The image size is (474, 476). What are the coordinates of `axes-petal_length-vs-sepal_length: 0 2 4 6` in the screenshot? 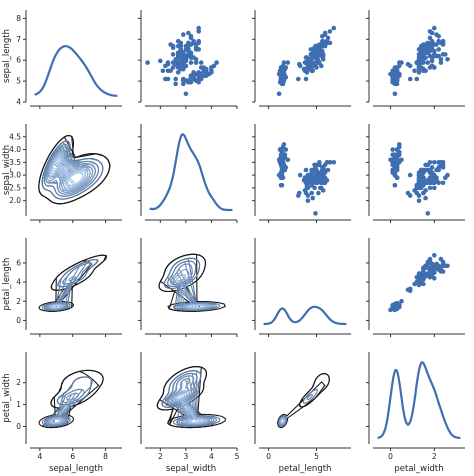 It's located at (69, 287).